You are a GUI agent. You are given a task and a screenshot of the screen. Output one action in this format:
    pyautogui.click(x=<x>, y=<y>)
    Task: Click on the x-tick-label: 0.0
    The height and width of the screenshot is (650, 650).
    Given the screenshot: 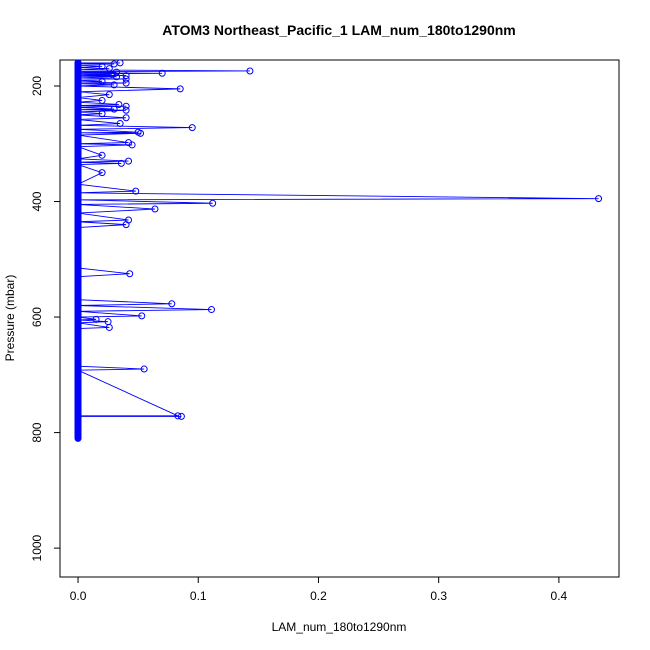 What is the action you would take?
    pyautogui.click(x=78, y=596)
    